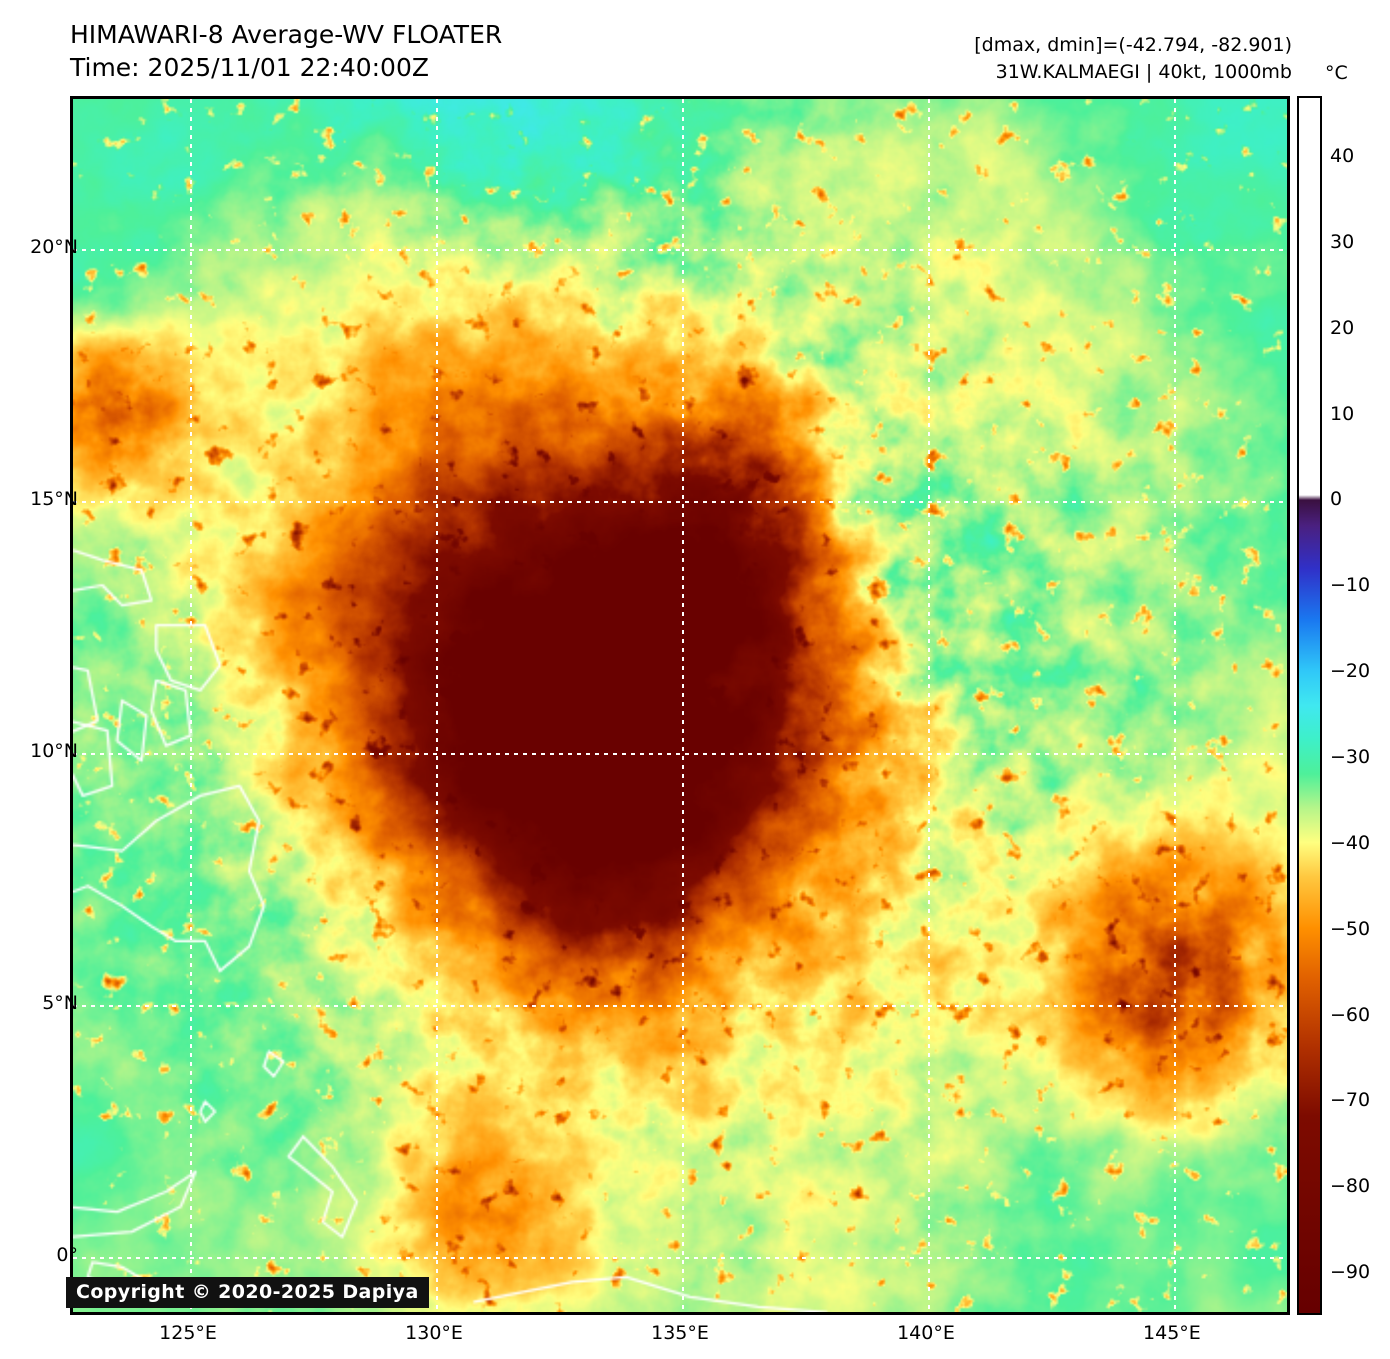 The image size is (1390, 1359). Describe the element at coordinates (1342, 156) in the screenshot. I see `colorbar-tick-label: 40` at that location.